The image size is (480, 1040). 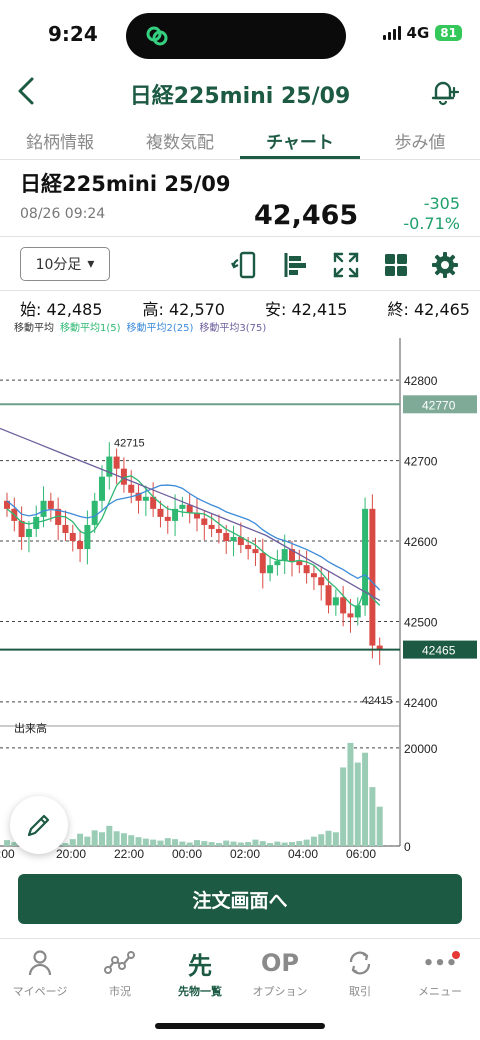 I want to click on nav-trade: 取引, so click(x=360, y=973).